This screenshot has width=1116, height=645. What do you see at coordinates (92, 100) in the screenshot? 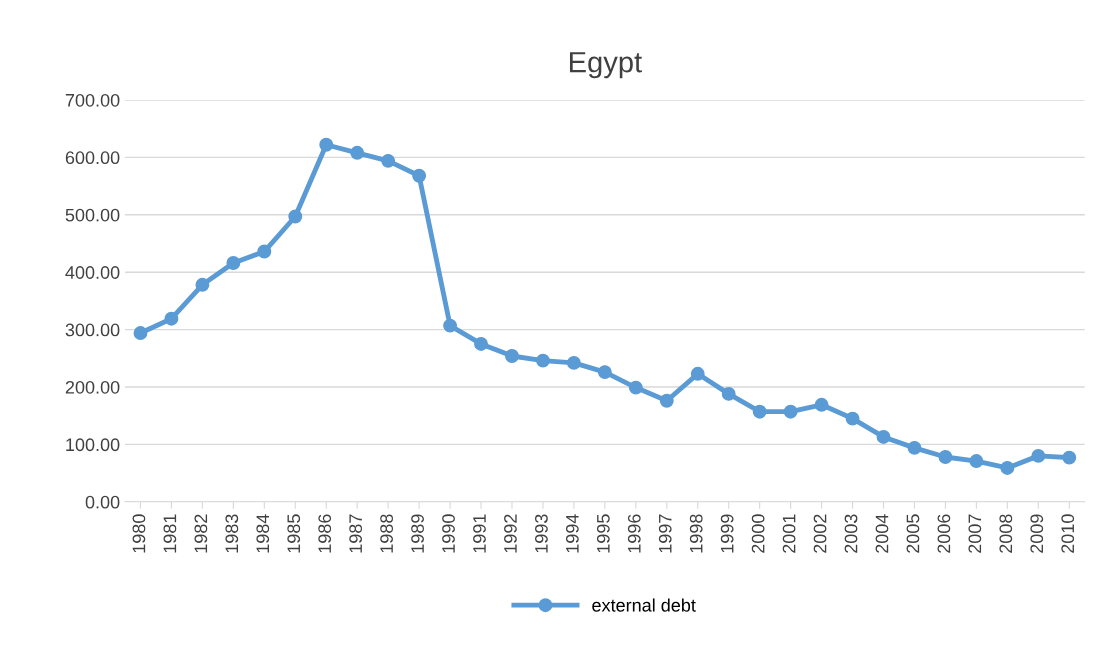
I see `y-tick-label: 700.00` at bounding box center [92, 100].